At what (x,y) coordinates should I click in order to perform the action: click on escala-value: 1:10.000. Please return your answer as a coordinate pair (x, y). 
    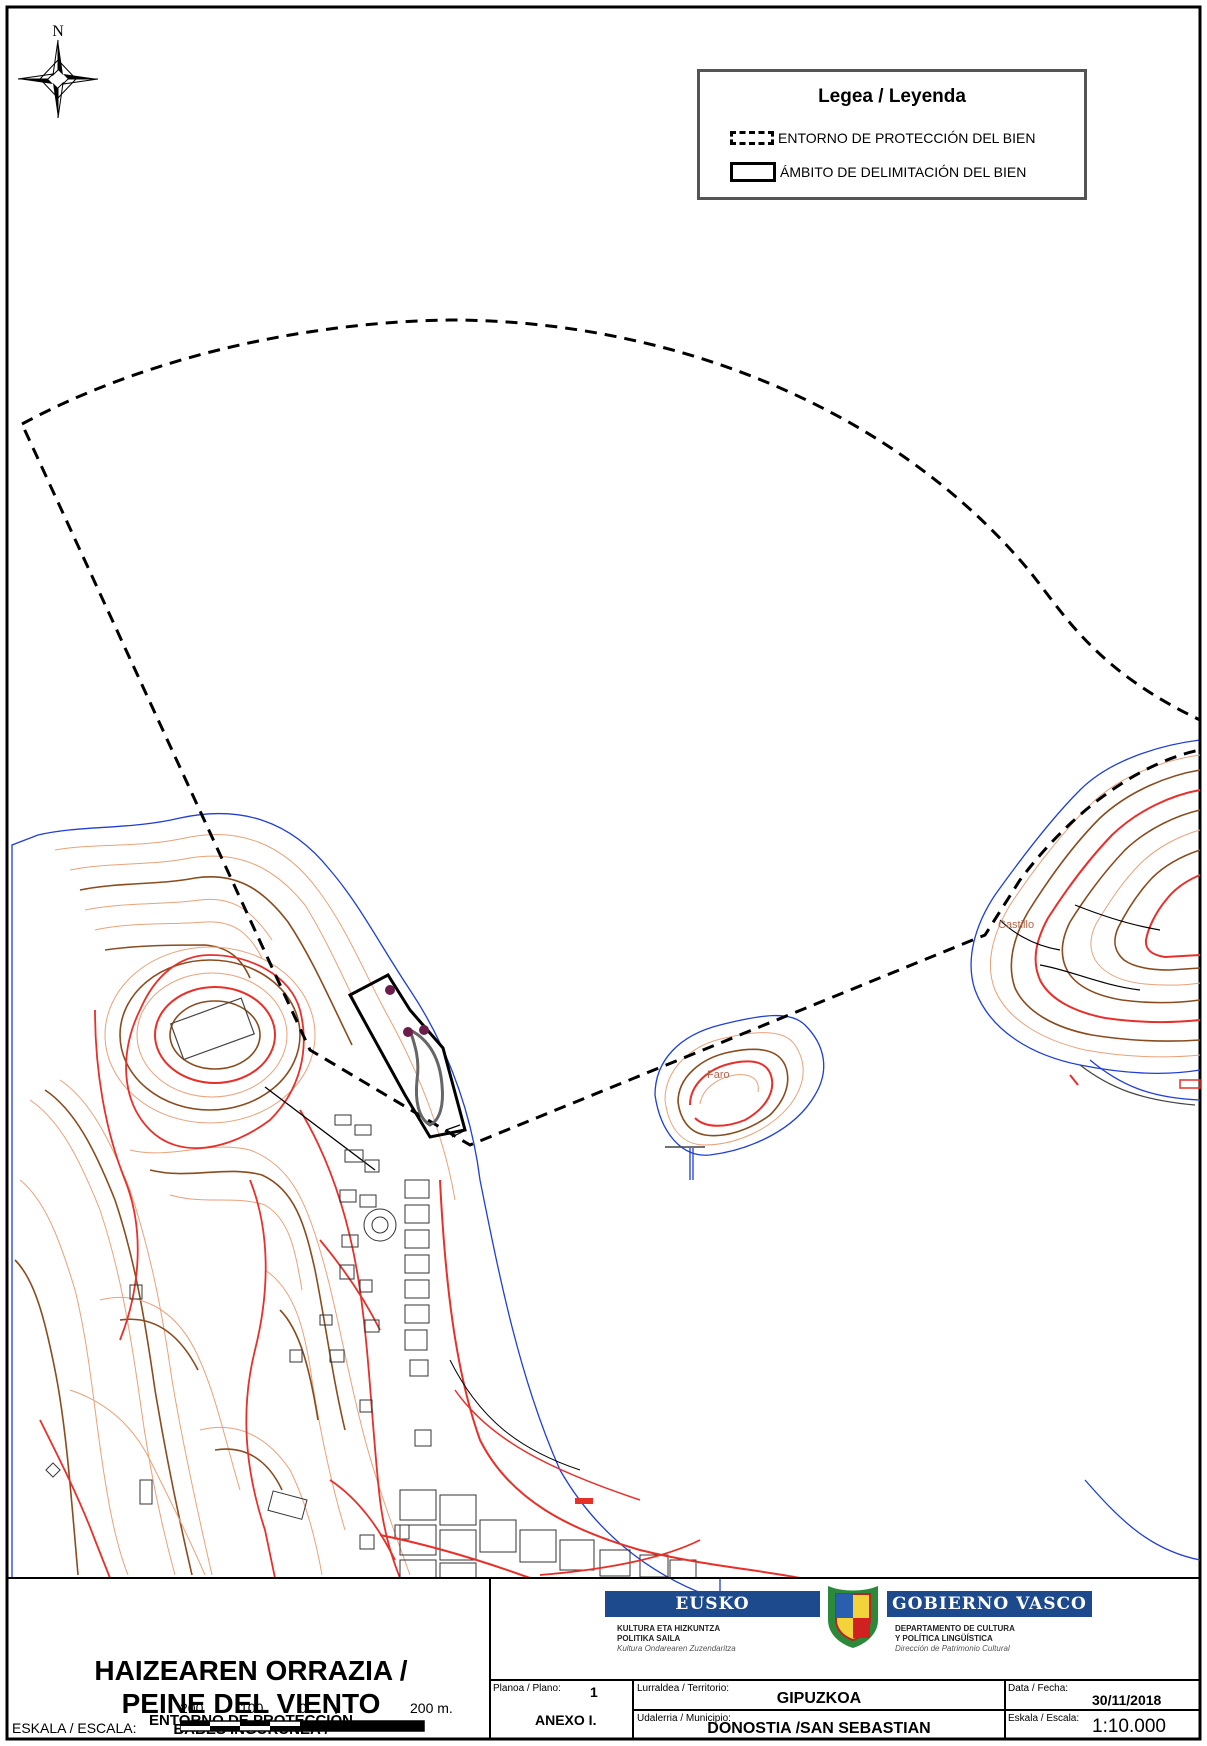
    Looking at the image, I should click on (1129, 1726).